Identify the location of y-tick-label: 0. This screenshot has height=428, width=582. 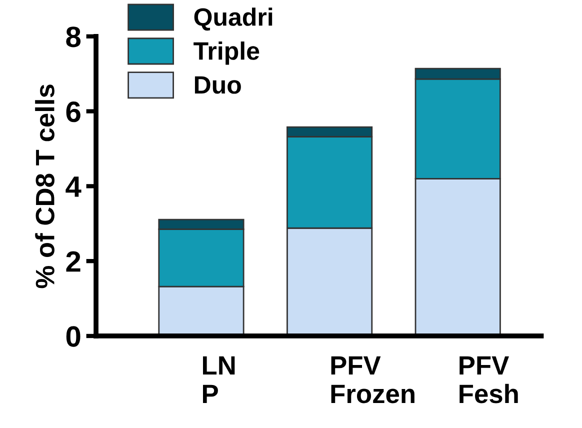
(73, 336).